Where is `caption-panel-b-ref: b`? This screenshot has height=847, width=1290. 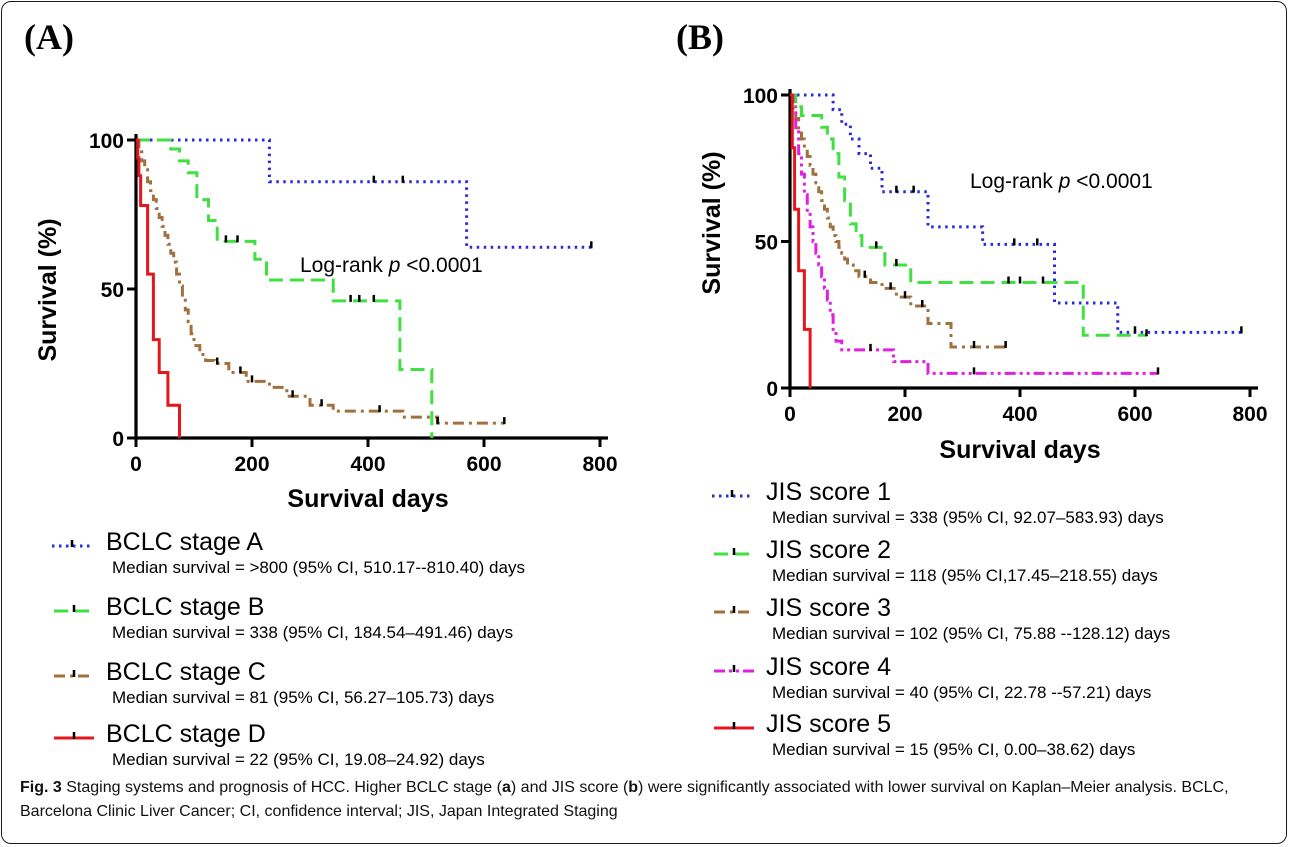 caption-panel-b-ref: b is located at coordinates (633, 787).